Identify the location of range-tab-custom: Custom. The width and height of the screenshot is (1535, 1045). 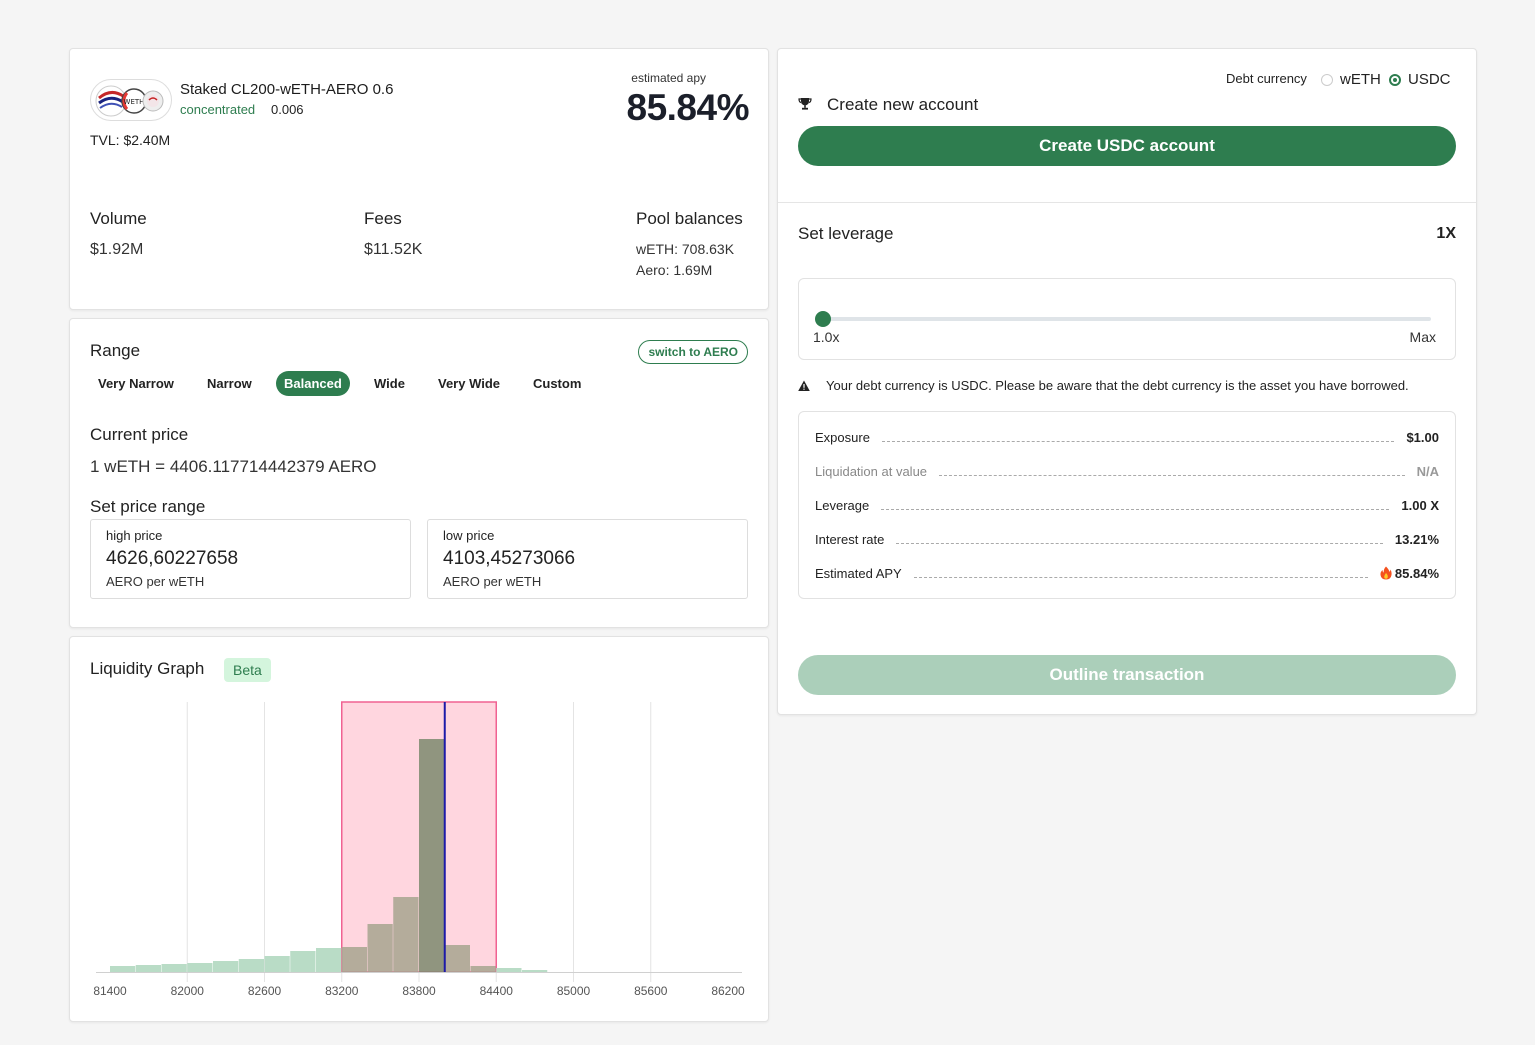
(557, 383).